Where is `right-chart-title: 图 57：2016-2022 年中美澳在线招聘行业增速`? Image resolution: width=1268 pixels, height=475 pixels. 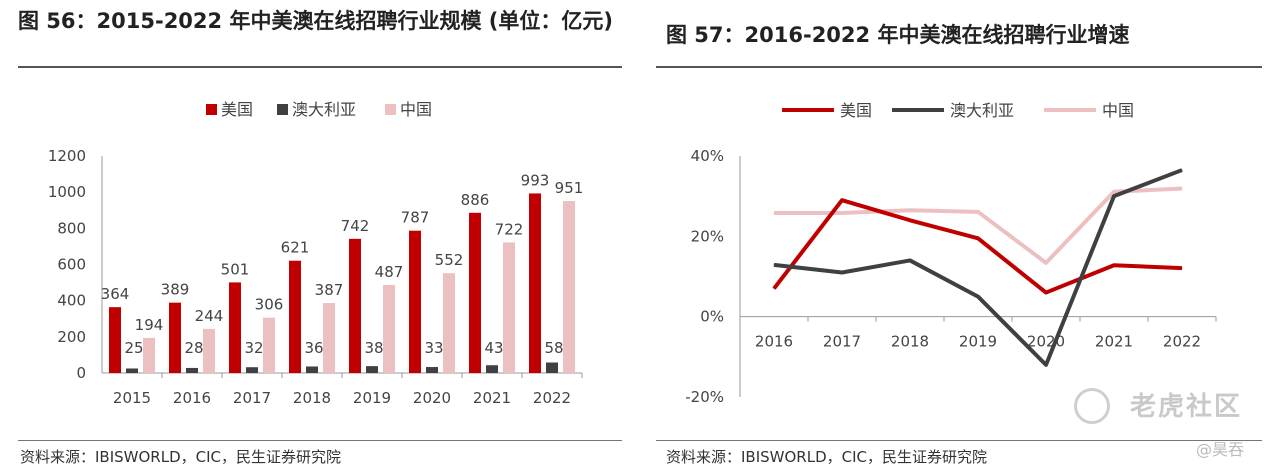
right-chart-title: 图 57：2016-2022 年中美澳在线招聘行业增速 is located at coordinates (898, 35).